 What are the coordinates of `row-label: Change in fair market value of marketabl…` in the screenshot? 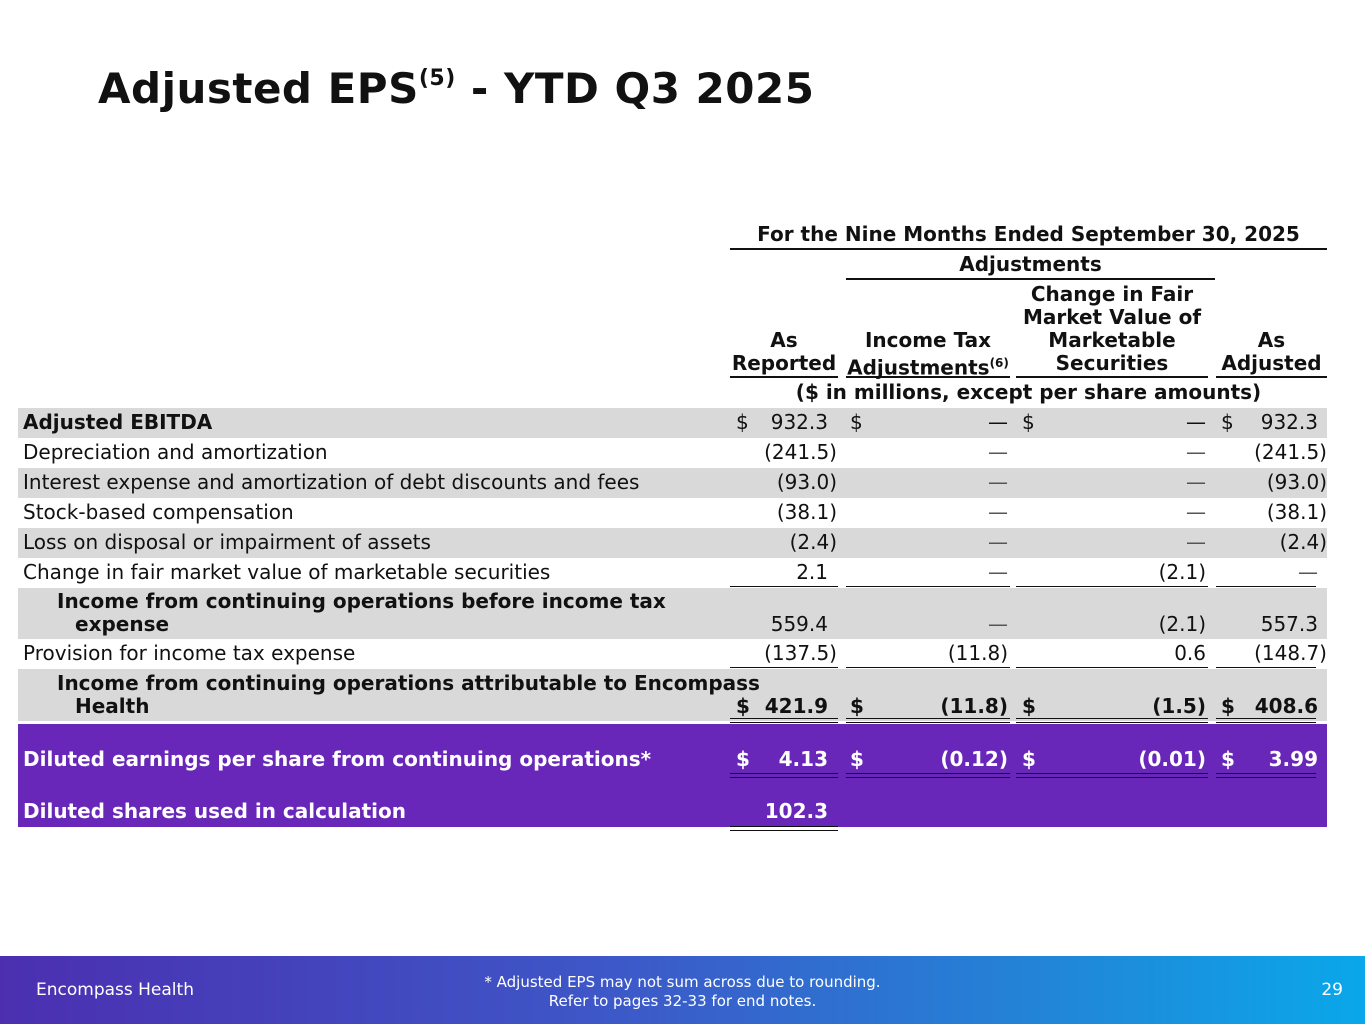 It's located at (287, 572).